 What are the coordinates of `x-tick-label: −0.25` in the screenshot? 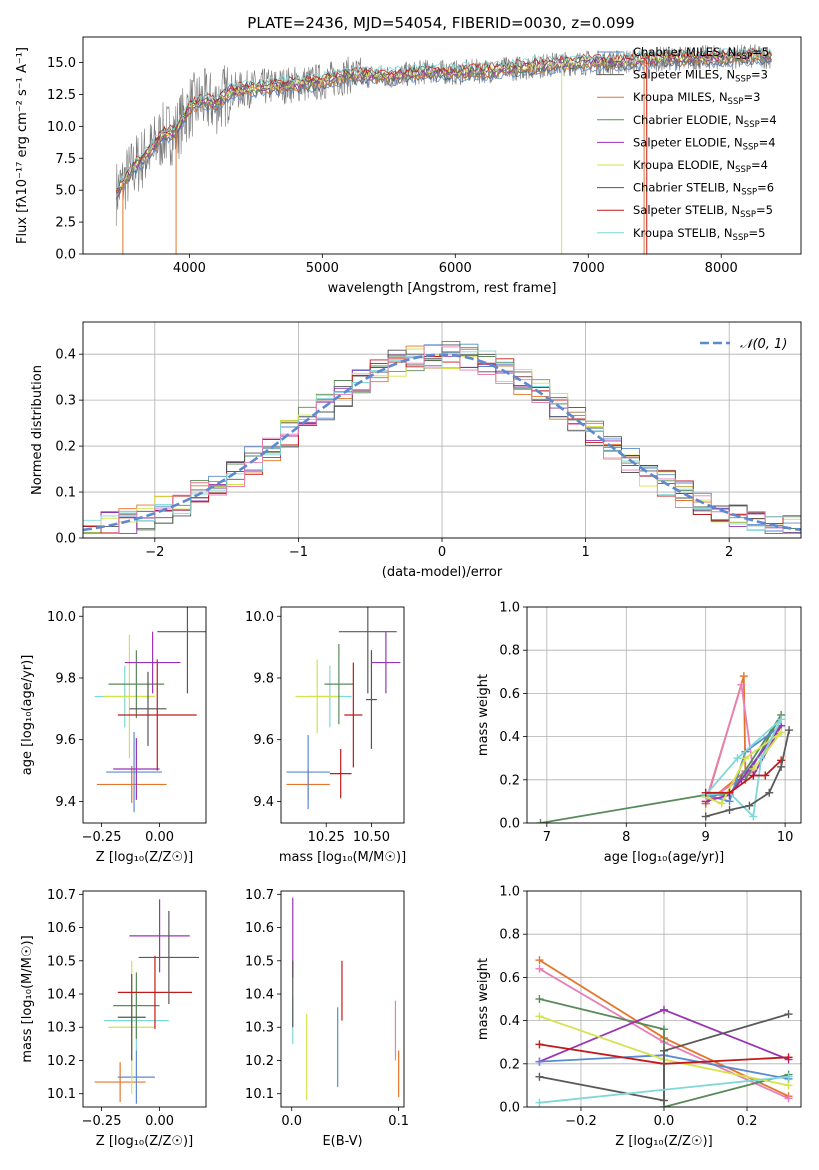 It's located at (102, 837).